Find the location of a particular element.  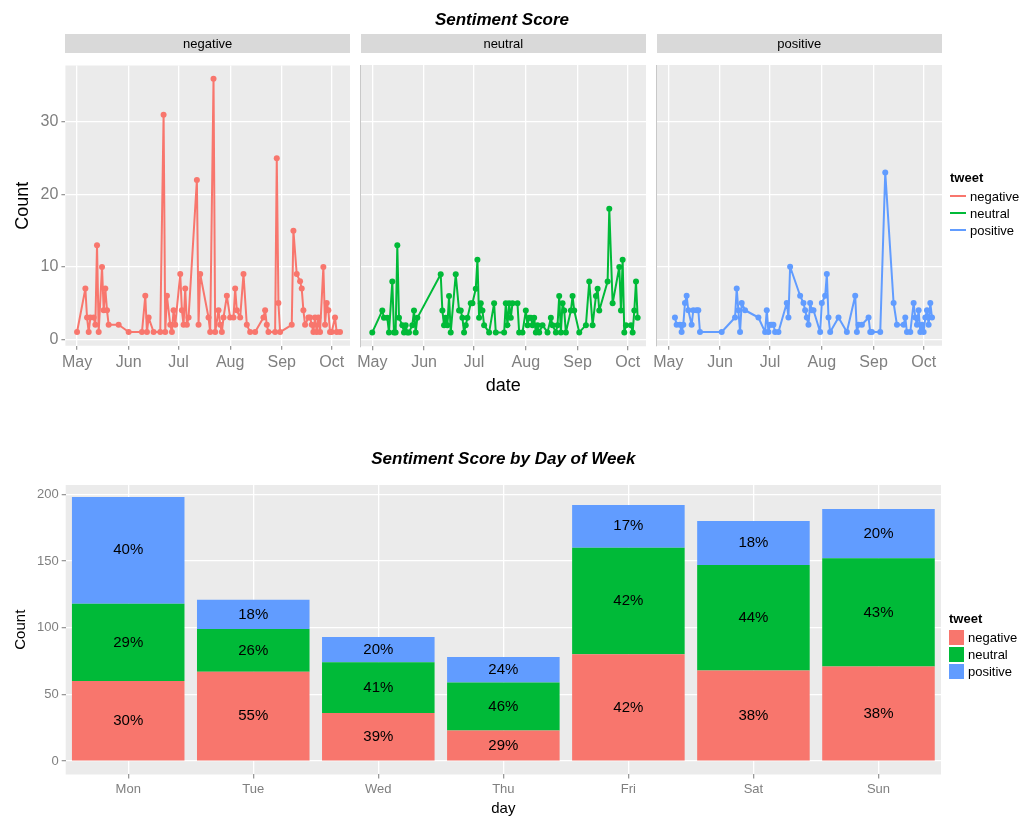

x-tick-label: Mon is located at coordinates (128, 788).